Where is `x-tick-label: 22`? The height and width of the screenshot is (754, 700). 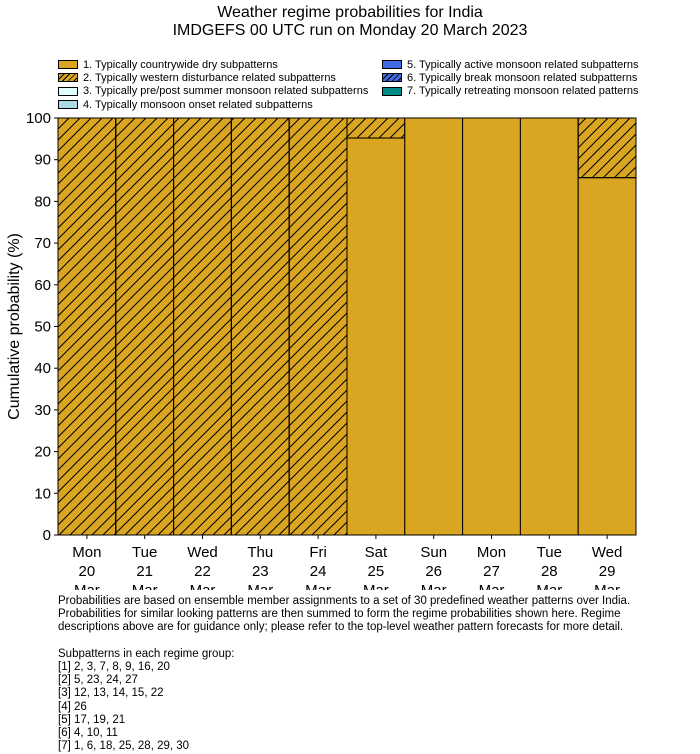 x-tick-label: 22 is located at coordinates (202, 571).